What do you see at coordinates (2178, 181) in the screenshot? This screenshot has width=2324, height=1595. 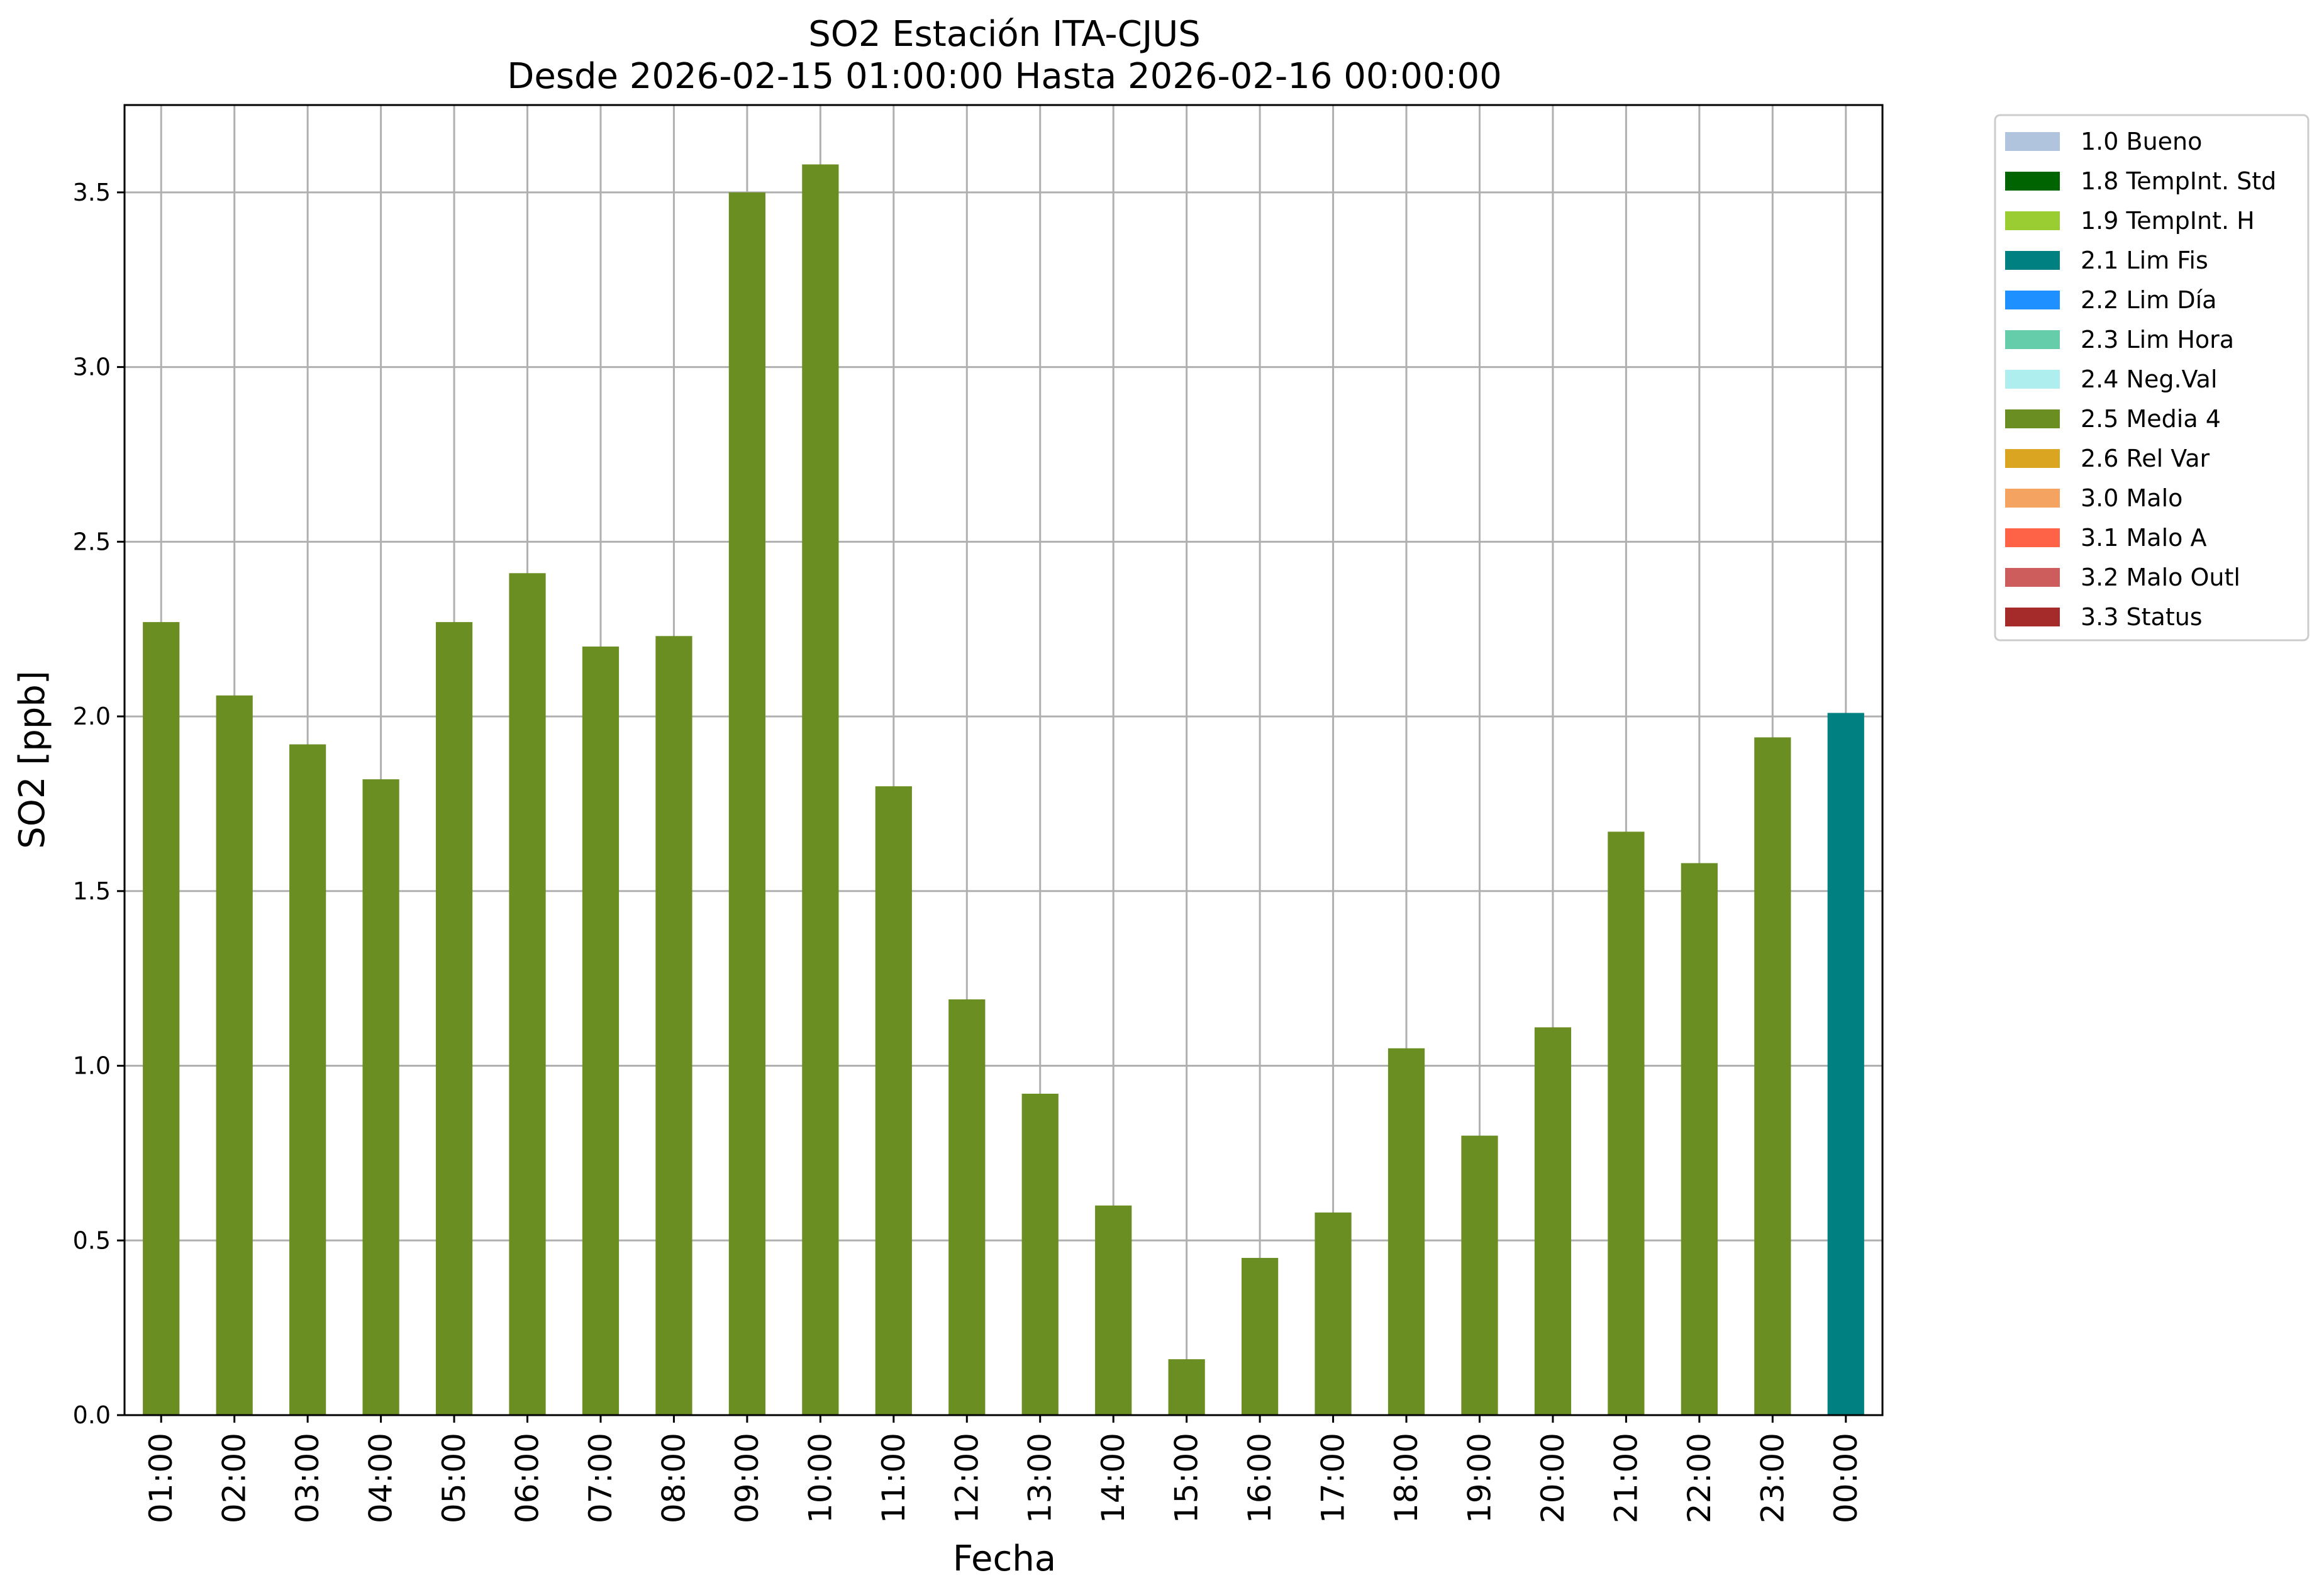 I see `legend-label: 1.8 TempInt. Std` at bounding box center [2178, 181].